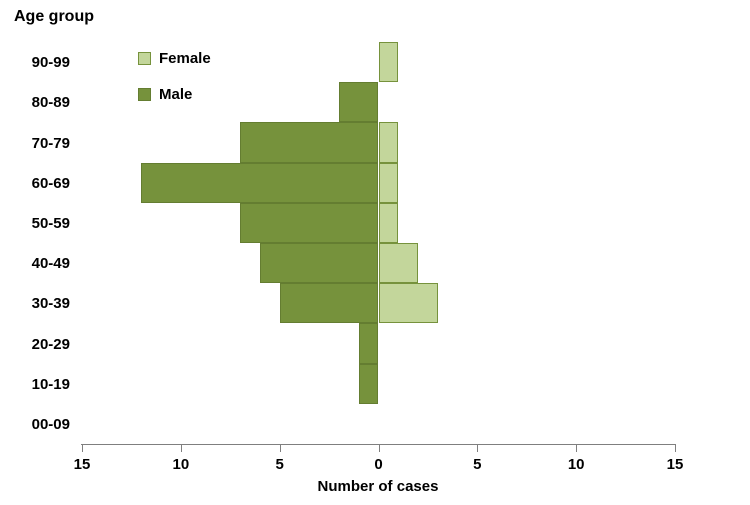 The height and width of the screenshot is (505, 750). Describe the element at coordinates (50, 344) in the screenshot. I see `y-axis-label-20-29: 20-29` at that location.